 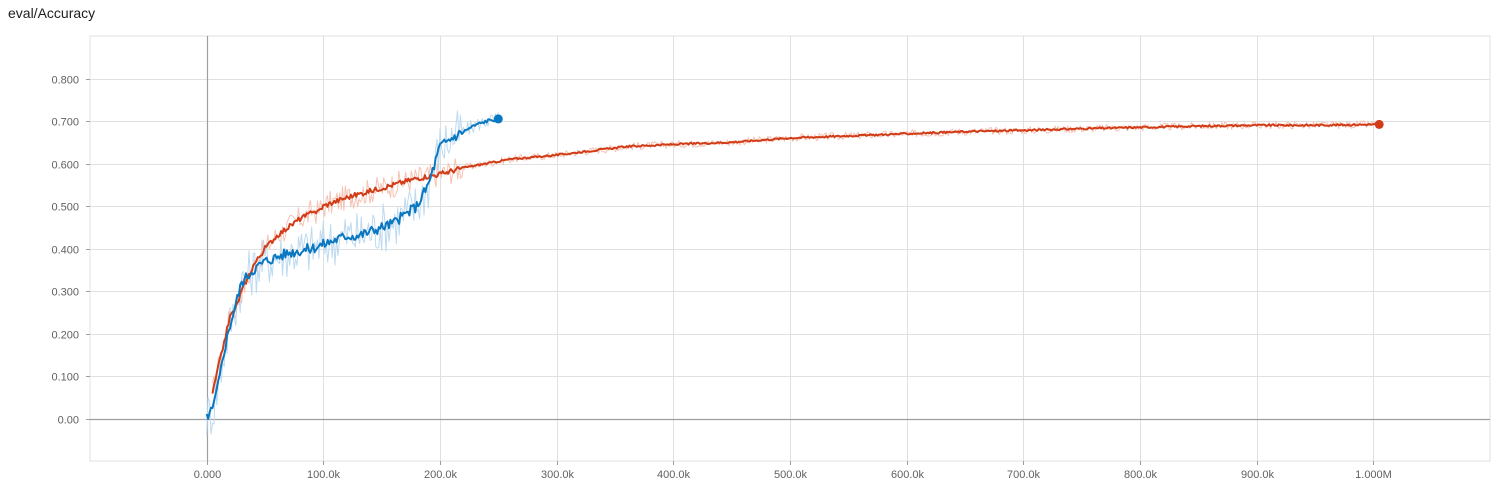 I want to click on y-tick-label: 0.300, so click(x=65, y=293).